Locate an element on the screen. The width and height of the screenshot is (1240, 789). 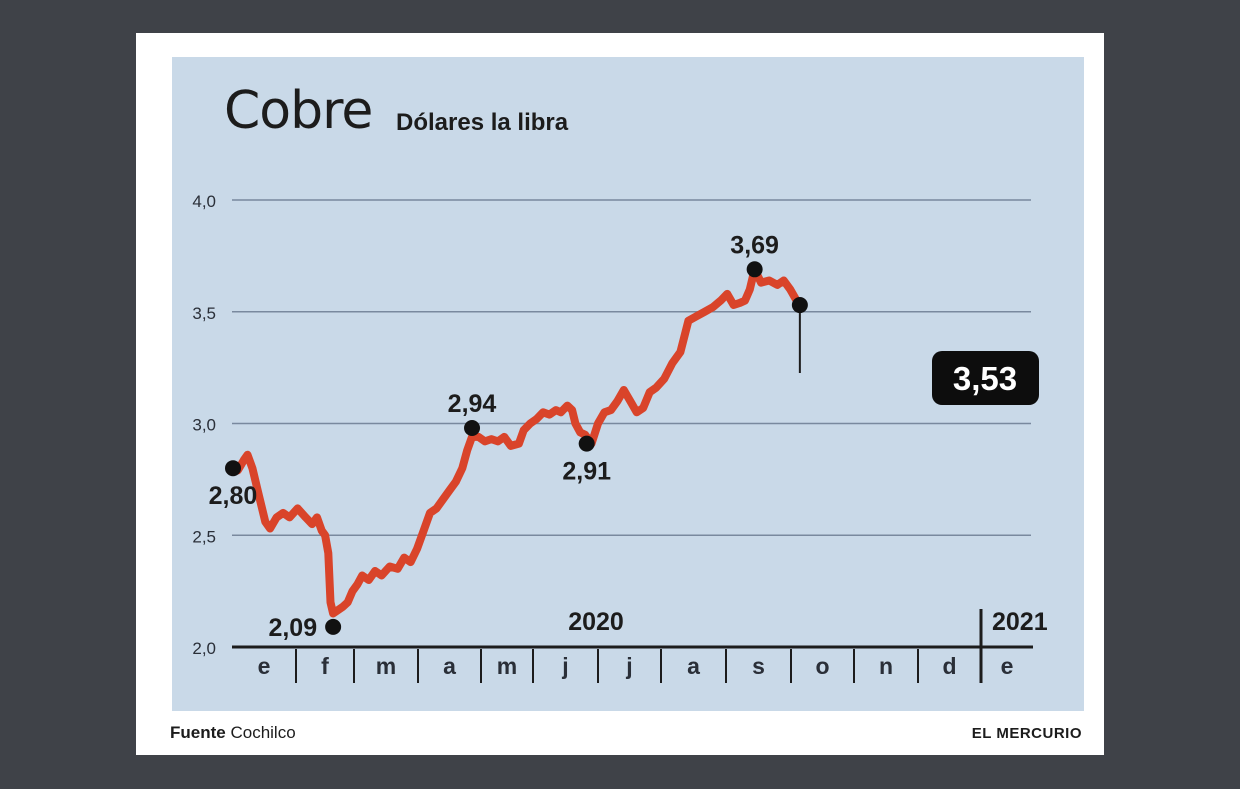
y-tick-label: 2,5 is located at coordinates (204, 536).